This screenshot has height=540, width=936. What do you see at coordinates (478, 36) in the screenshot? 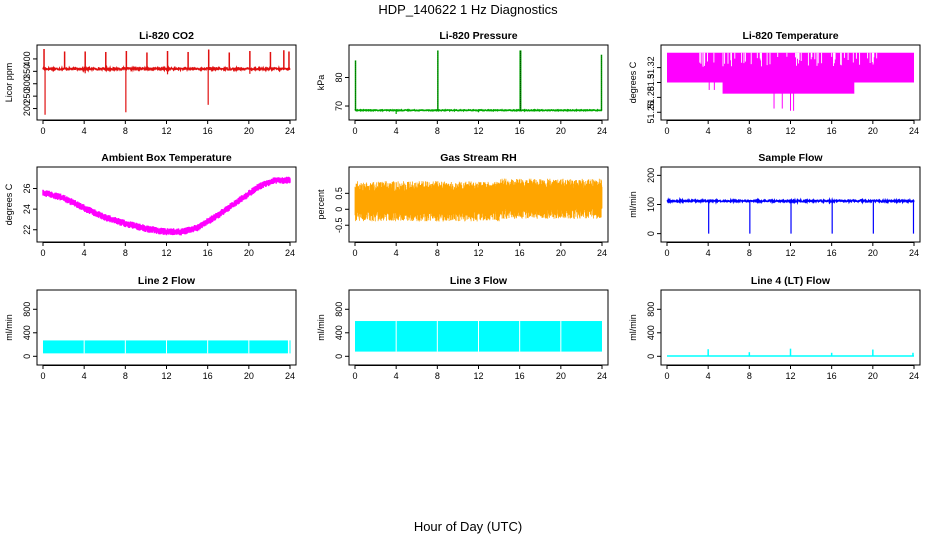
I see `panel-title: Li-820 Pressure` at bounding box center [478, 36].